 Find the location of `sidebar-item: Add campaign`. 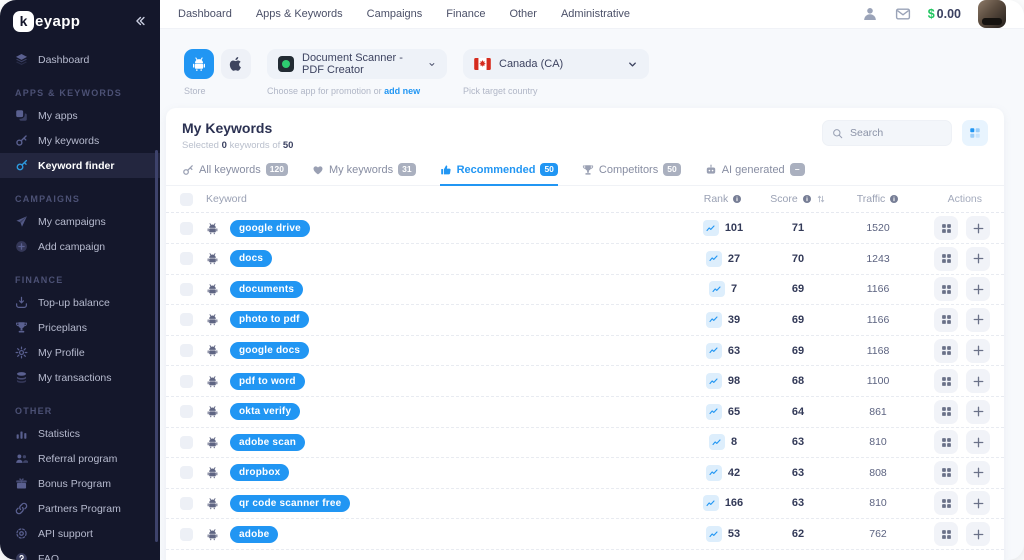

sidebar-item: Add campaign is located at coordinates (80, 246).